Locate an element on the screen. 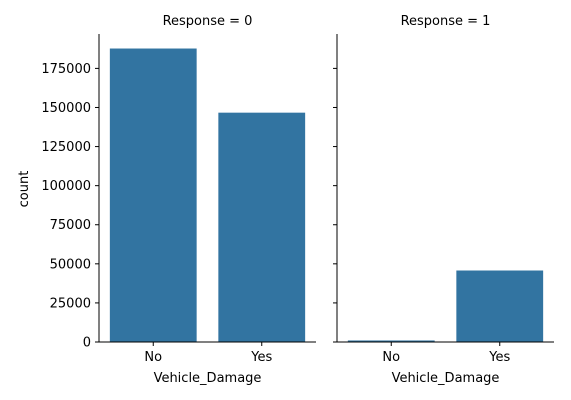 Image resolution: width=571 pixels, height=400 pixels. x-tick-label-1-0: No is located at coordinates (391, 357).